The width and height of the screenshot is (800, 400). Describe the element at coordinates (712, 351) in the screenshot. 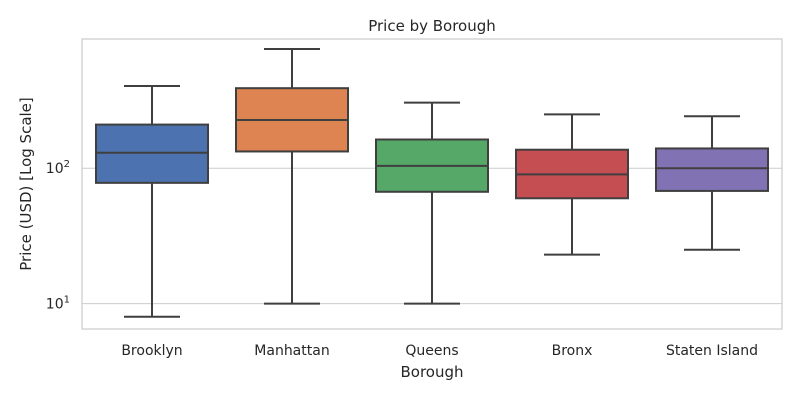

I see `x-tick-label: Staten Island` at that location.